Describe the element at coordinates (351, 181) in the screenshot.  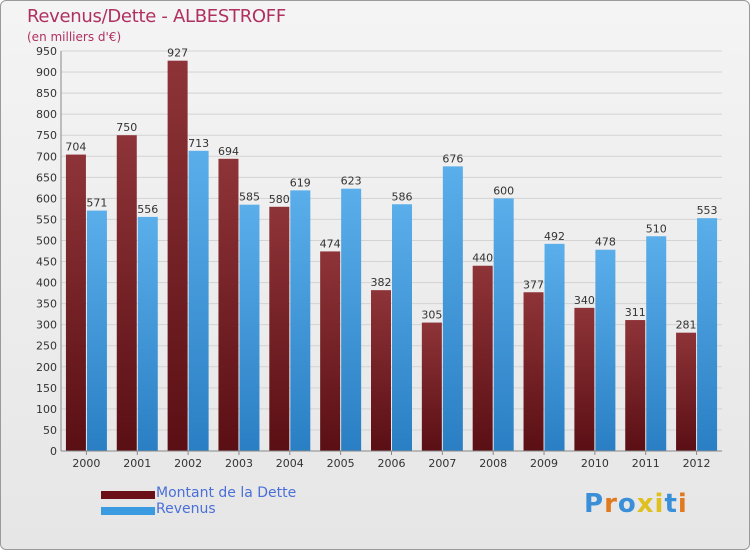
I see `data-label-revenus-2005: 623` at that location.